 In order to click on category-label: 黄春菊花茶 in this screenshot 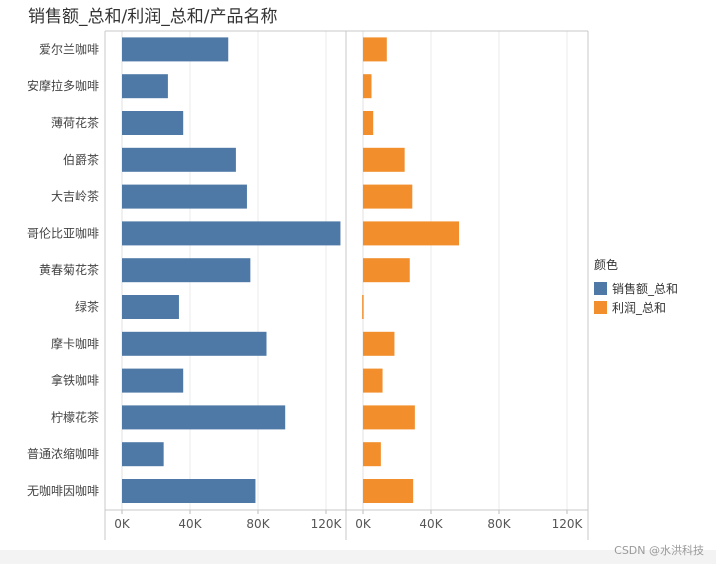, I will do `click(69, 269)`.